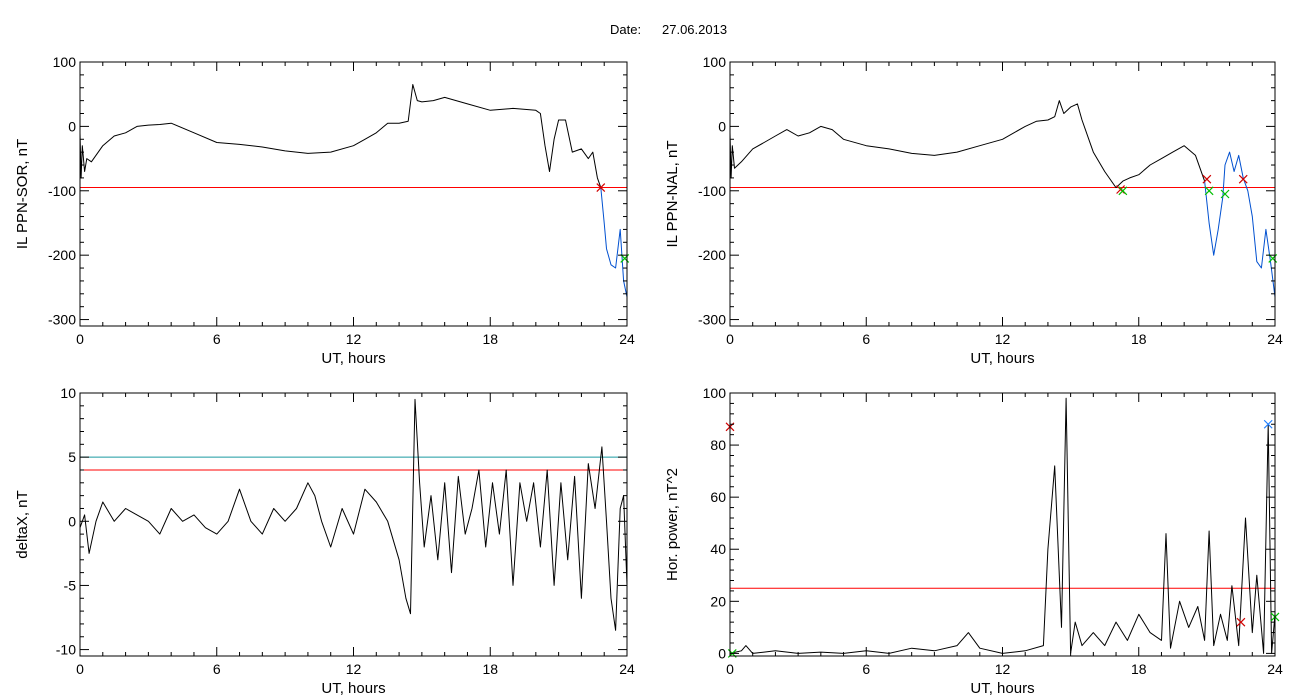 This screenshot has height=700, width=1300. Describe the element at coordinates (70, 585) in the screenshot. I see `y-tick-label: -5` at that location.